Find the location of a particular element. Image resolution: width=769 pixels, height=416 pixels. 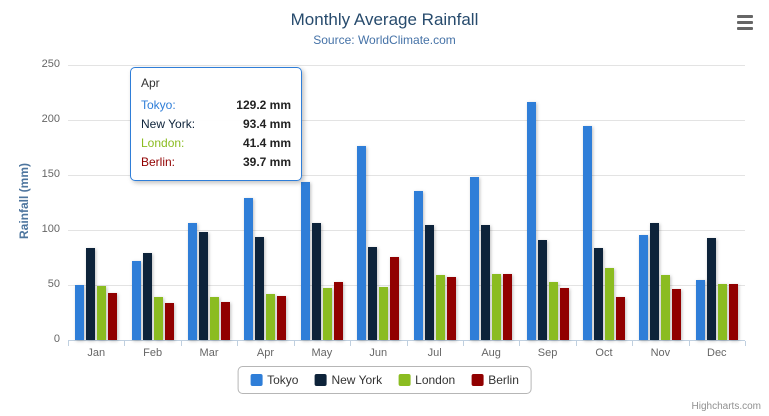

tooltip-series-label: London: is located at coordinates (163, 143).